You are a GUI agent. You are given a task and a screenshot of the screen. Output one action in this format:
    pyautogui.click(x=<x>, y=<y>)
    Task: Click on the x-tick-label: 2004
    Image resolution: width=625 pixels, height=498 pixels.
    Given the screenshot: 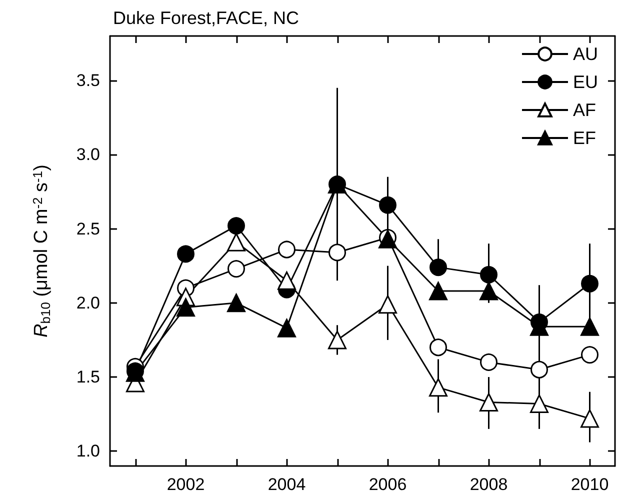 What is the action you would take?
    pyautogui.click(x=287, y=484)
    